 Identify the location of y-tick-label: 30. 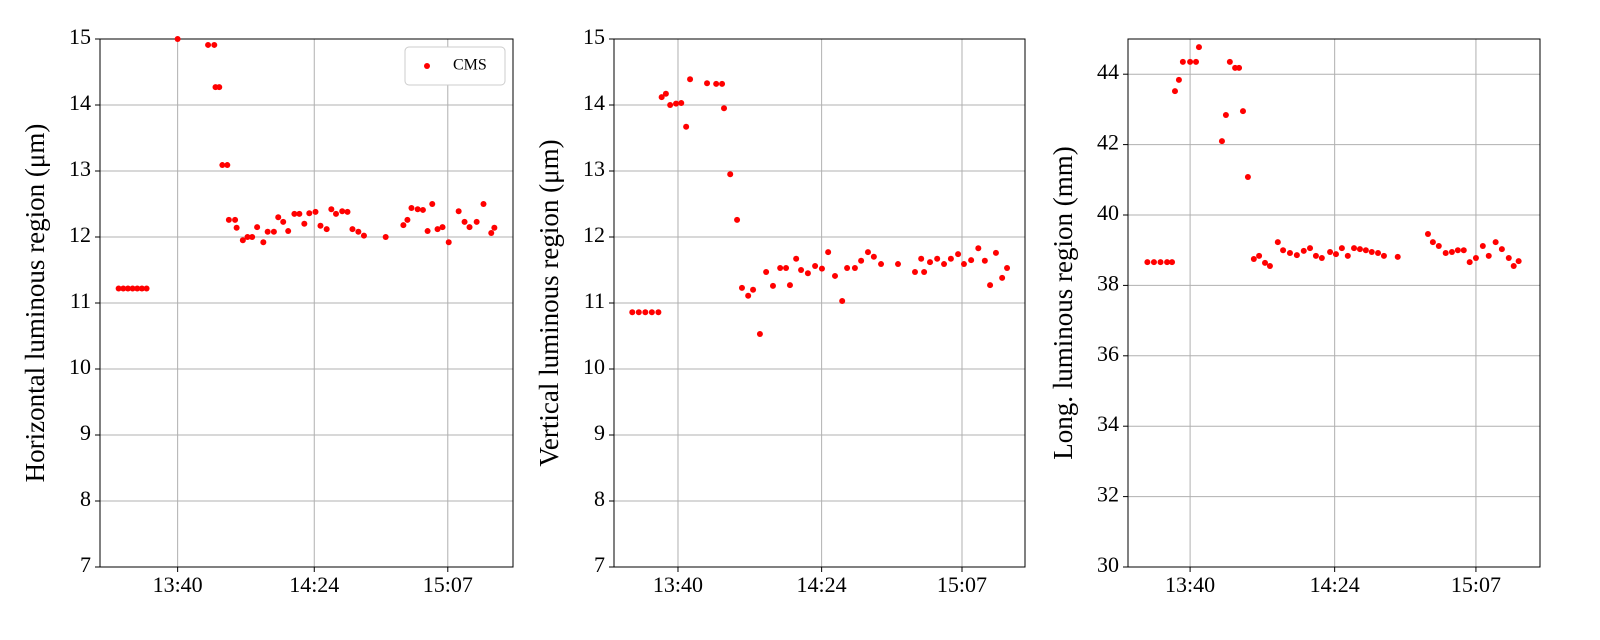
(1108, 564).